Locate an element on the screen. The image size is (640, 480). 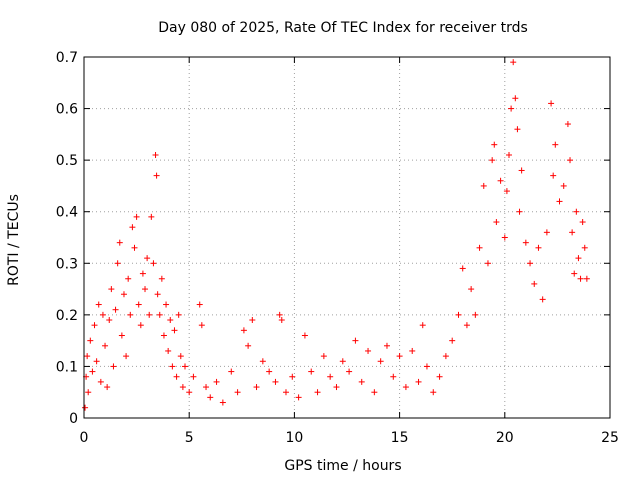
x-tick-label: 5 is located at coordinates (189, 438).